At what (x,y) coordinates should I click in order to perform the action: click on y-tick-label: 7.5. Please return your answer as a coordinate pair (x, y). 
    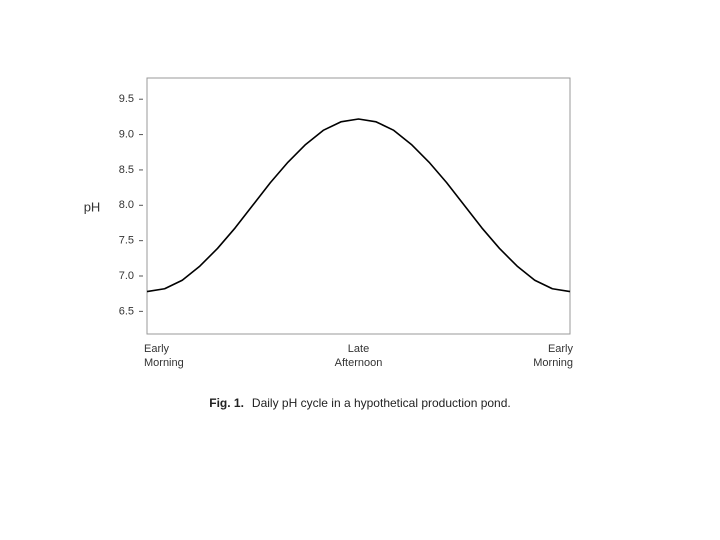
    Looking at the image, I should click on (126, 241).